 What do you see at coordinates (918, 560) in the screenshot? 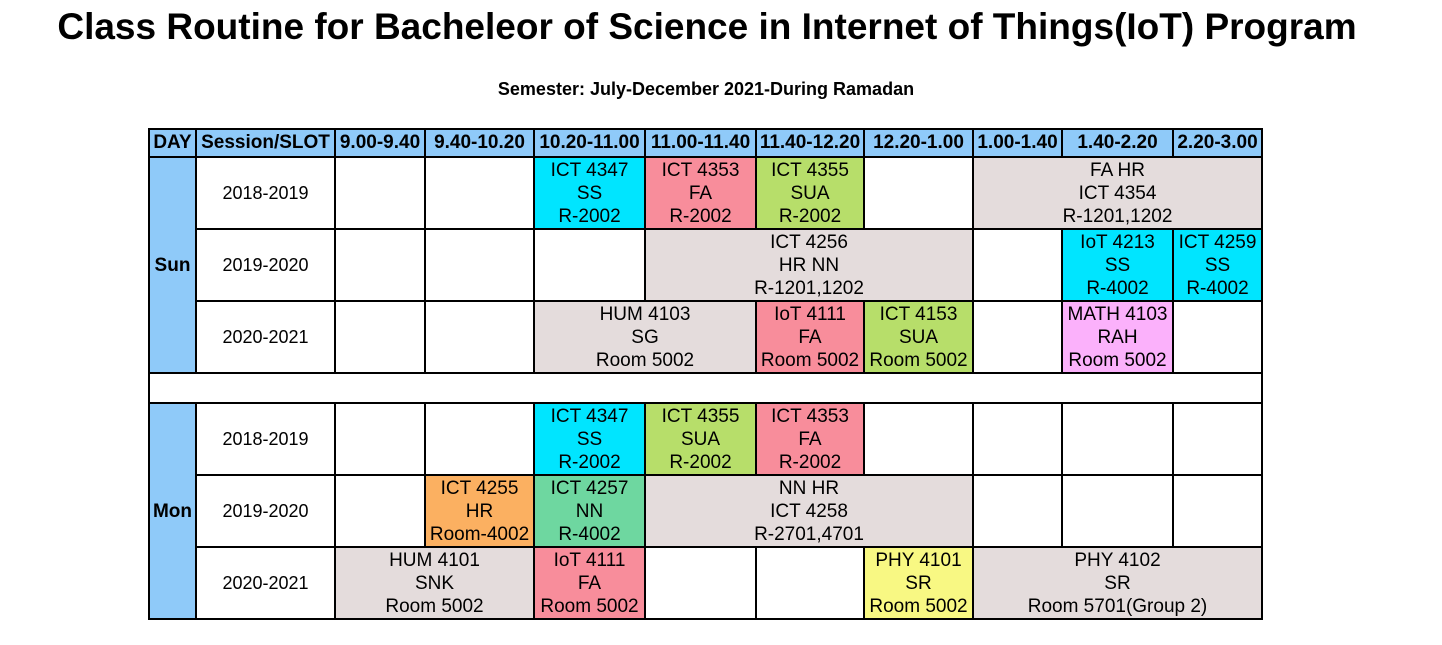
I see `course-code: PHY 4101` at bounding box center [918, 560].